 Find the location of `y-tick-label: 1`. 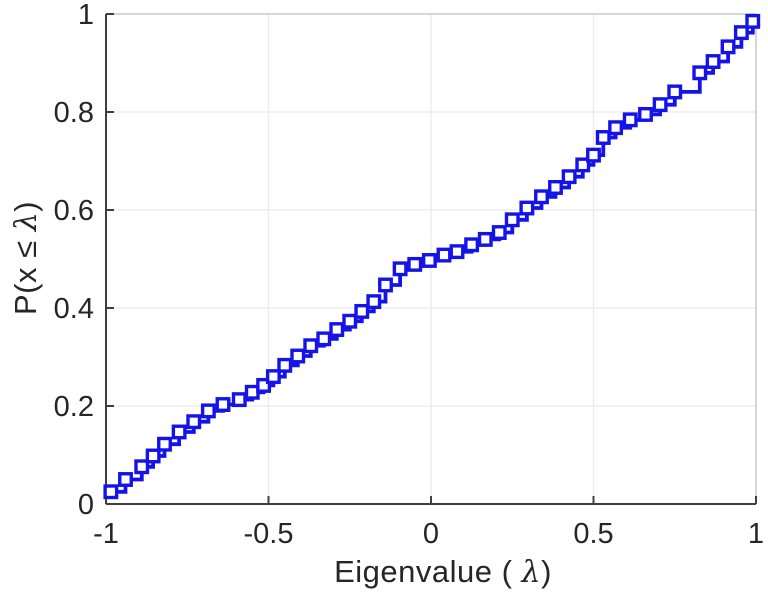

y-tick-label: 1 is located at coordinates (86, 15).